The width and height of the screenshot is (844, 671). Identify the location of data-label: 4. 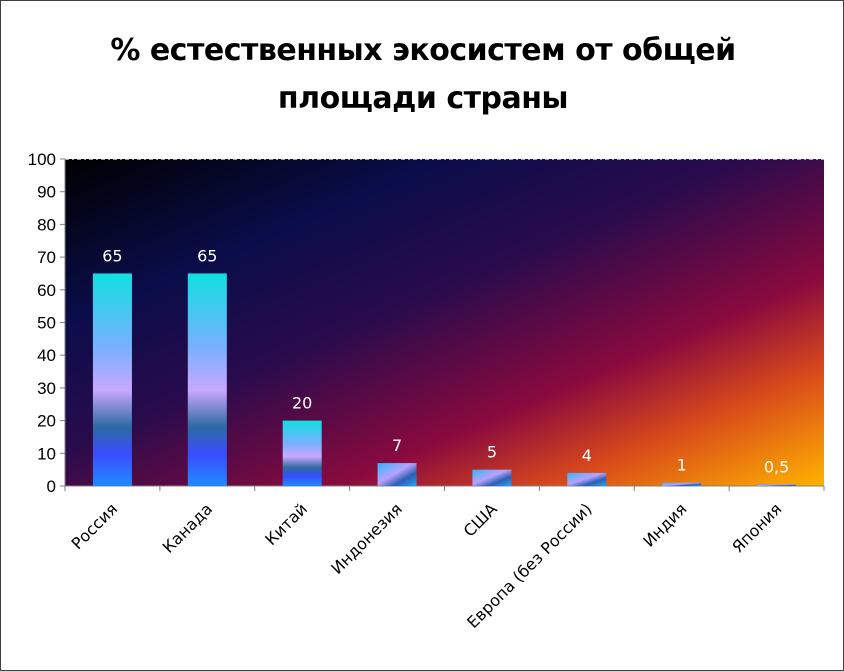
(587, 455).